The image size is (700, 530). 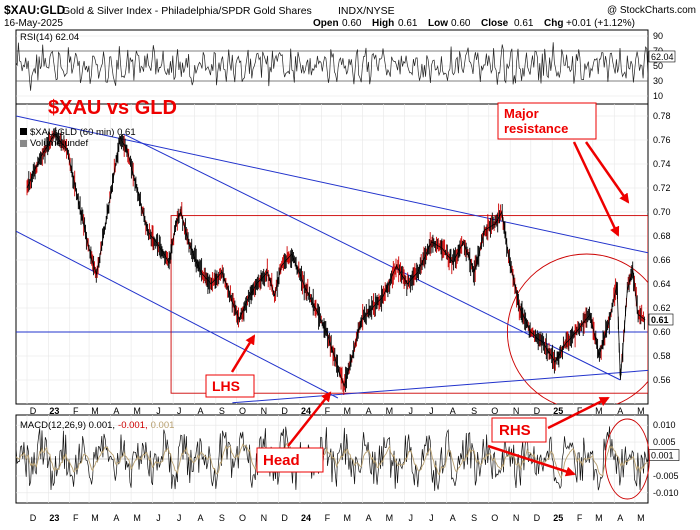 I want to click on rhs-macd-arrow, so click(x=531, y=460).